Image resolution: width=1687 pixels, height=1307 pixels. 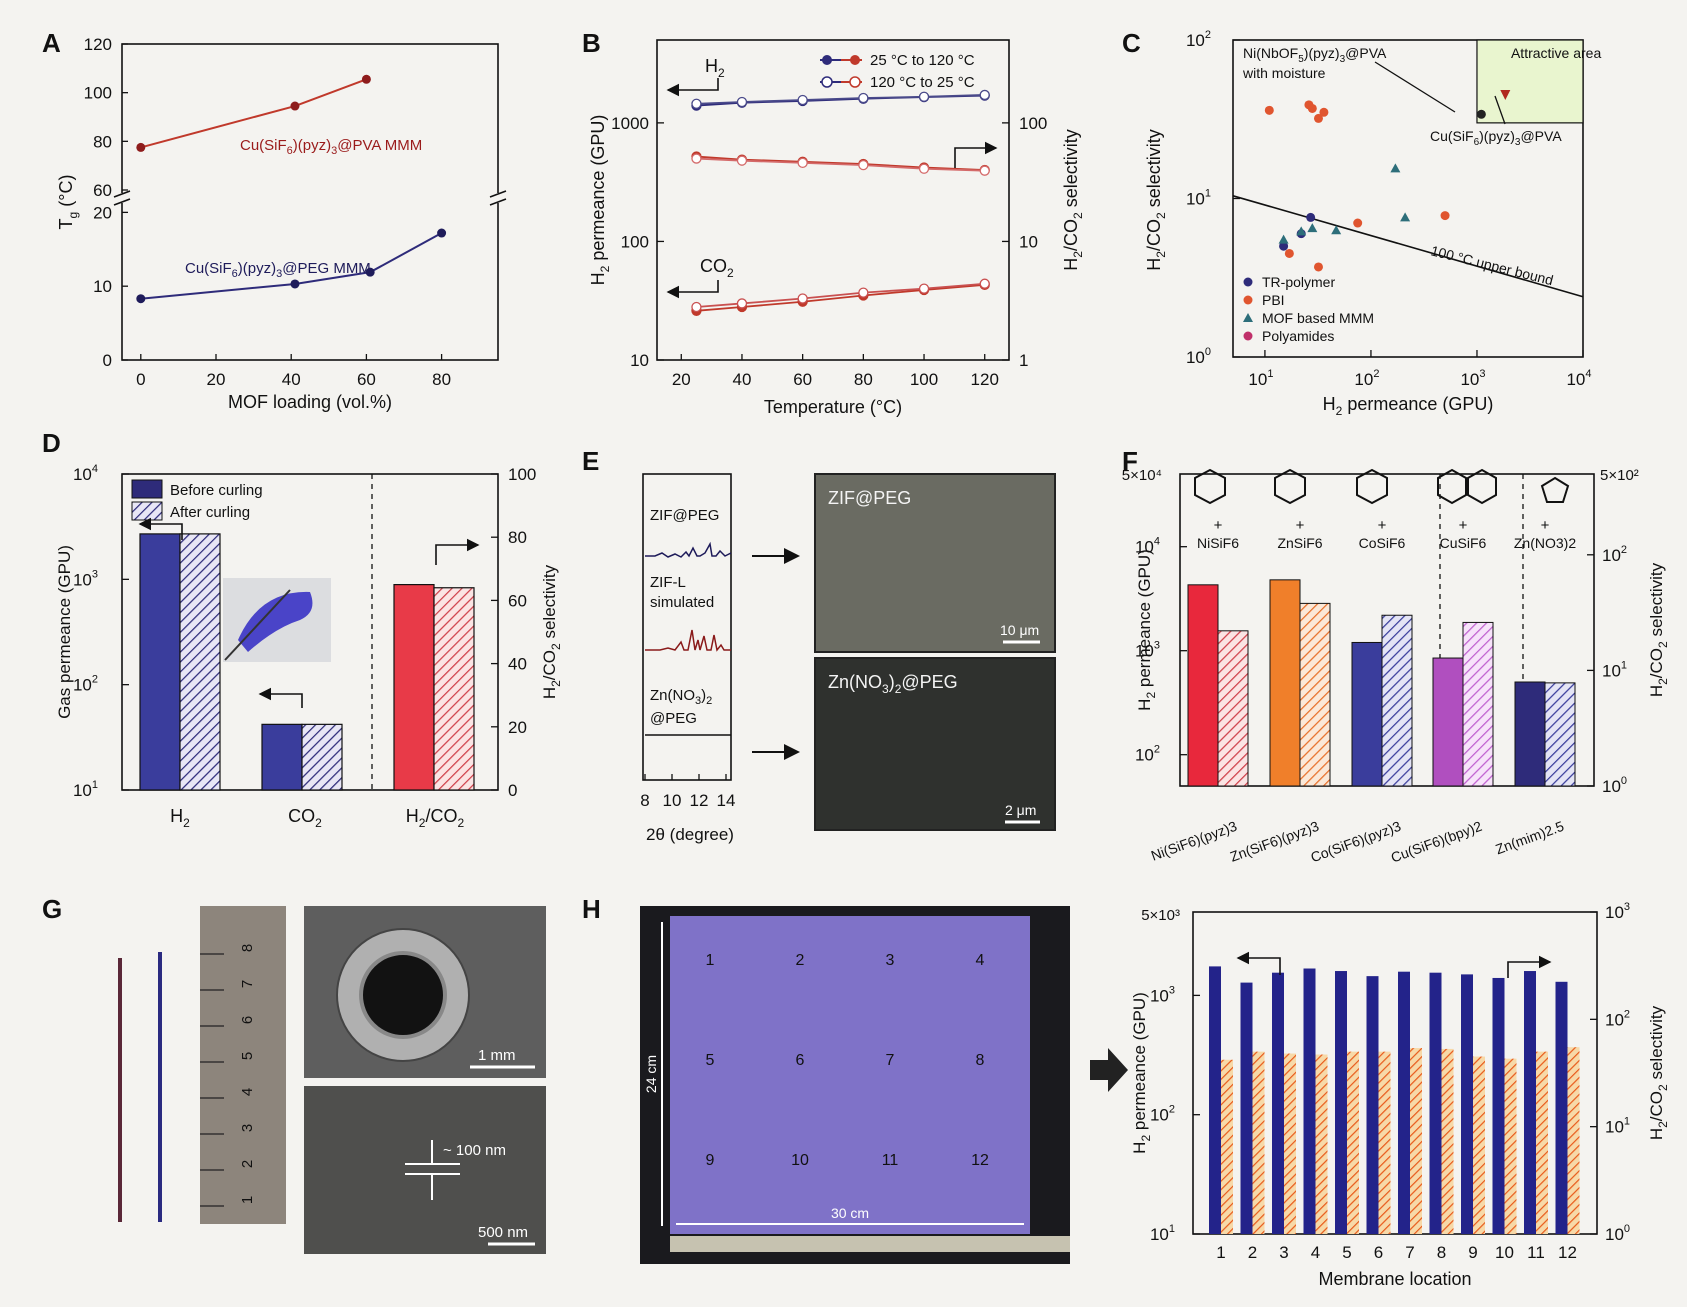 What do you see at coordinates (1298, 336) in the screenshot?
I see `panel-c-legend-polyamides: Polyamides` at bounding box center [1298, 336].